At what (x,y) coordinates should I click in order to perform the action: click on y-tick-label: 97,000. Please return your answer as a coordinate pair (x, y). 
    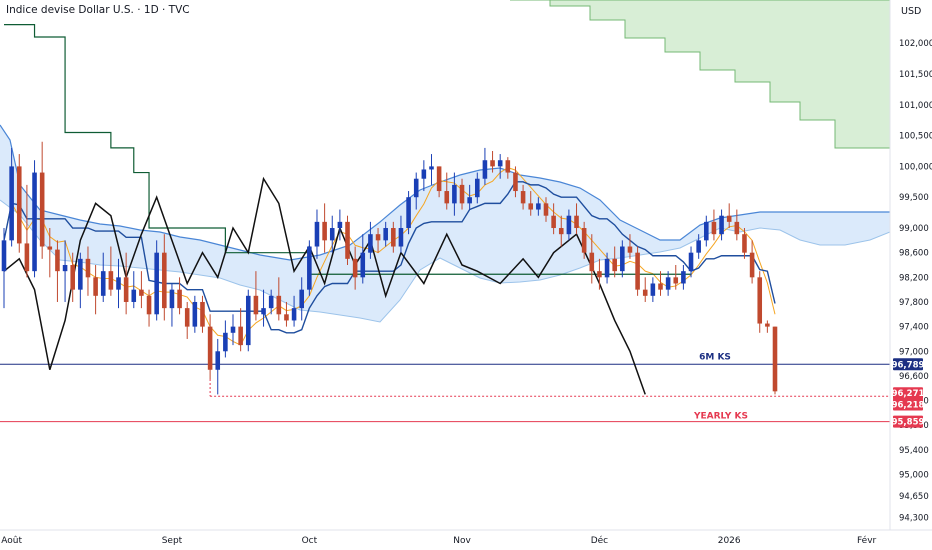
    Looking at the image, I should click on (914, 352).